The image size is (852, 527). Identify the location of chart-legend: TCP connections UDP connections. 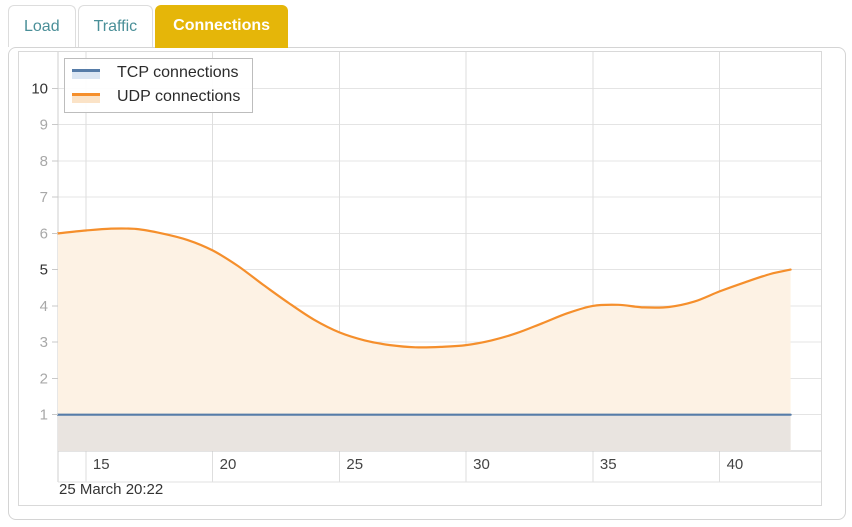
(159, 85).